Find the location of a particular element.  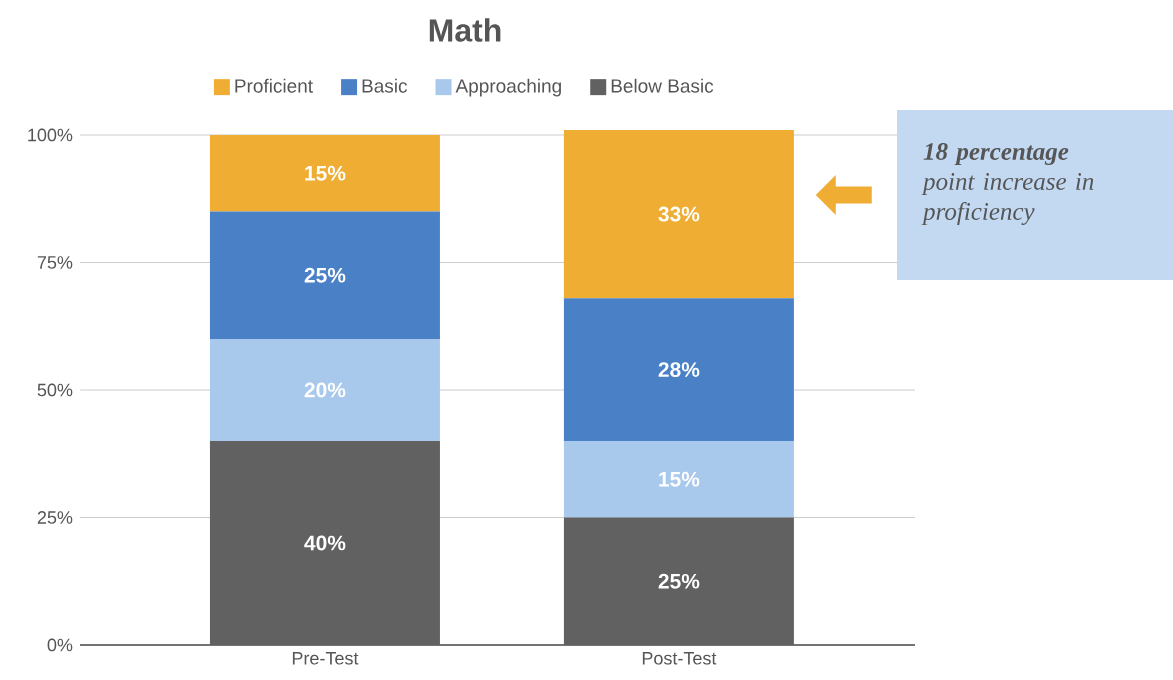

legend-label: Approaching is located at coordinates (508, 87).